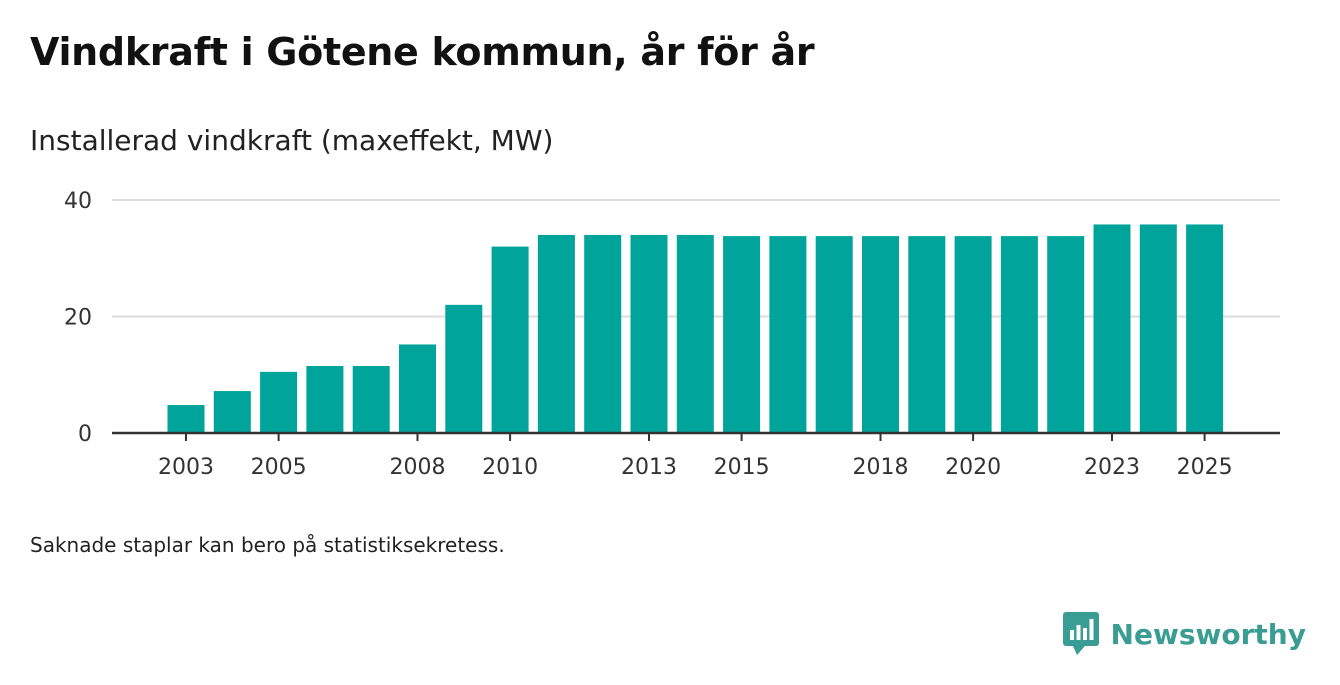  I want to click on x-tick-label: 2008, so click(418, 467).